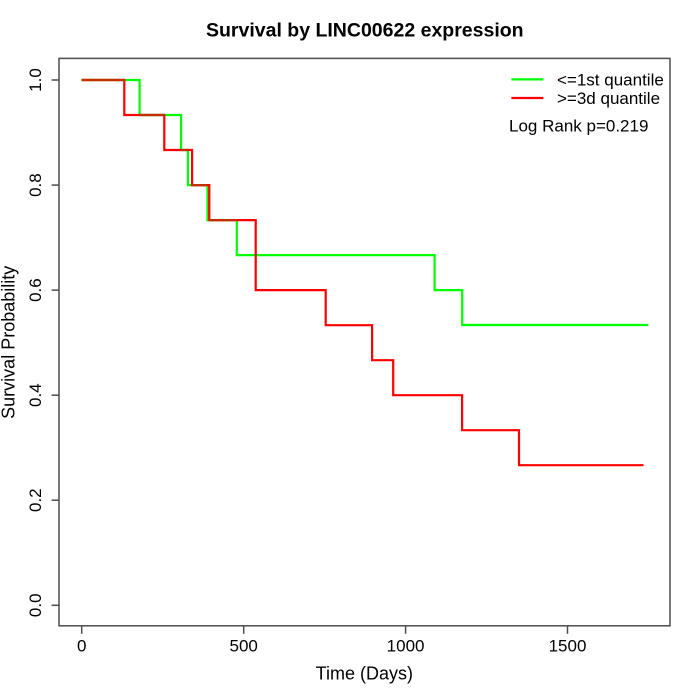  Describe the element at coordinates (578, 126) in the screenshot. I see `svg-text: Log Rank p=0.219` at that location.